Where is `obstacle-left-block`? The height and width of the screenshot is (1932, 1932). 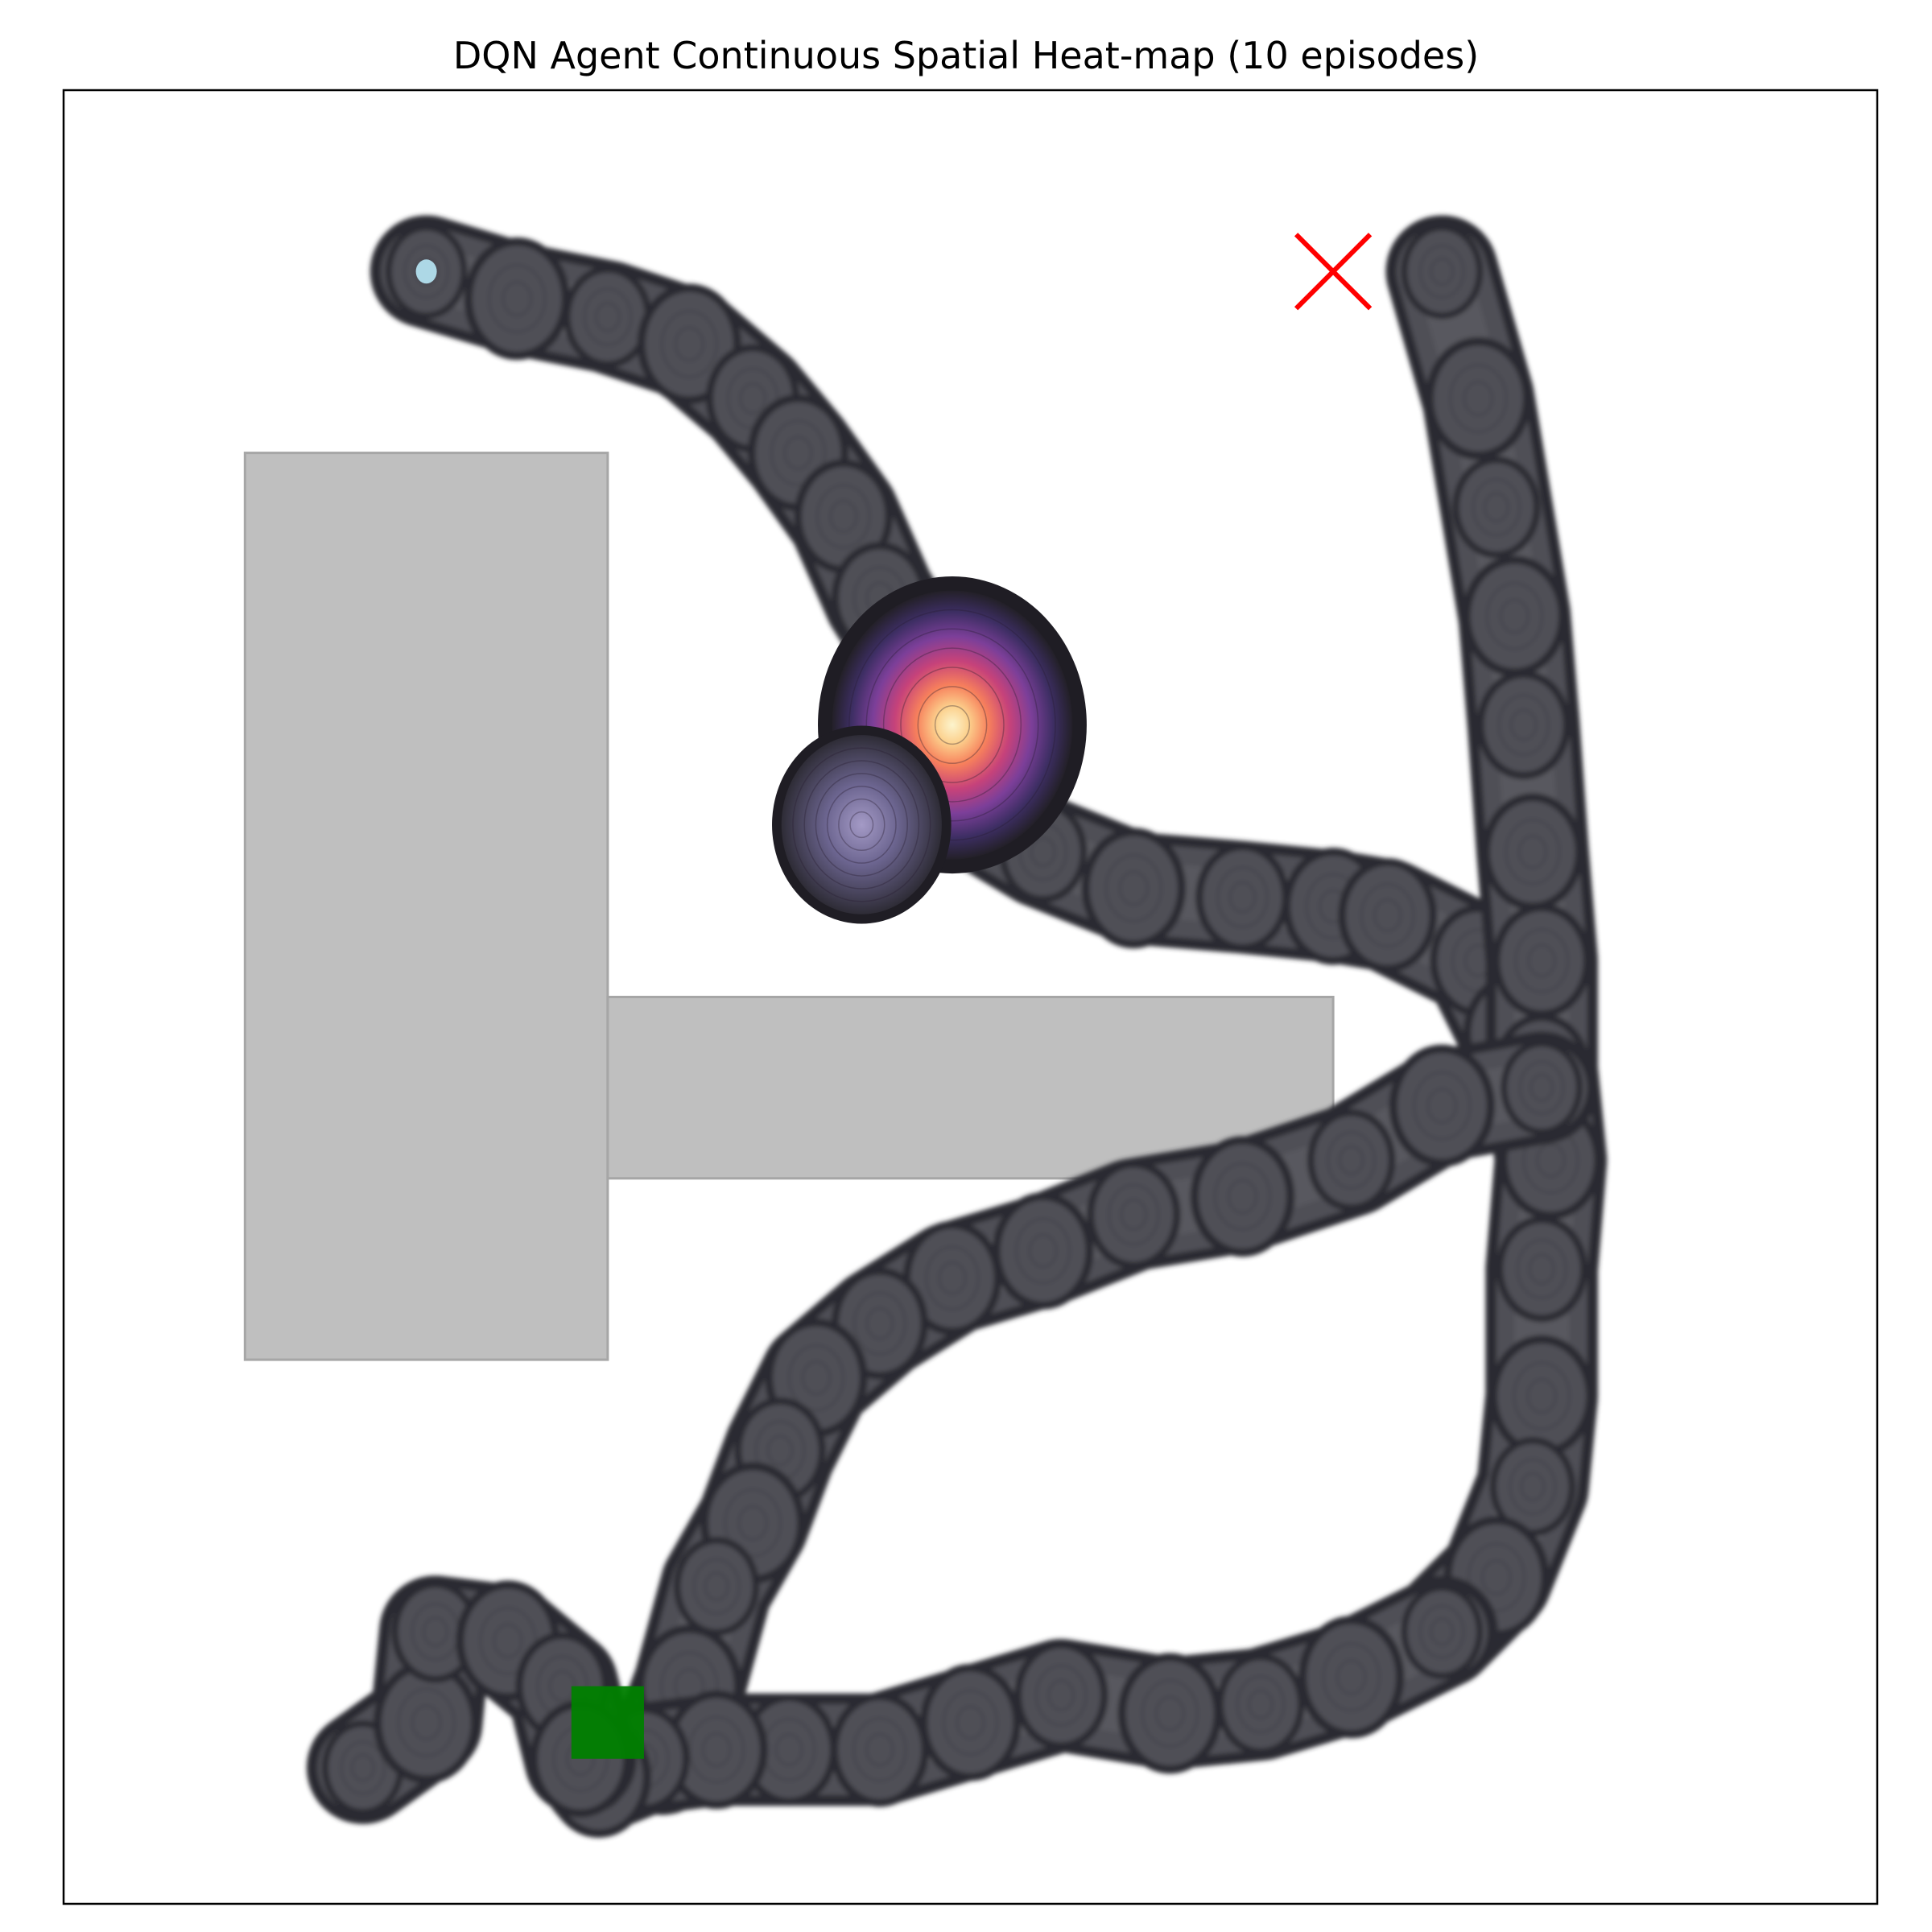
obstacle-left-block is located at coordinates (426, 906).